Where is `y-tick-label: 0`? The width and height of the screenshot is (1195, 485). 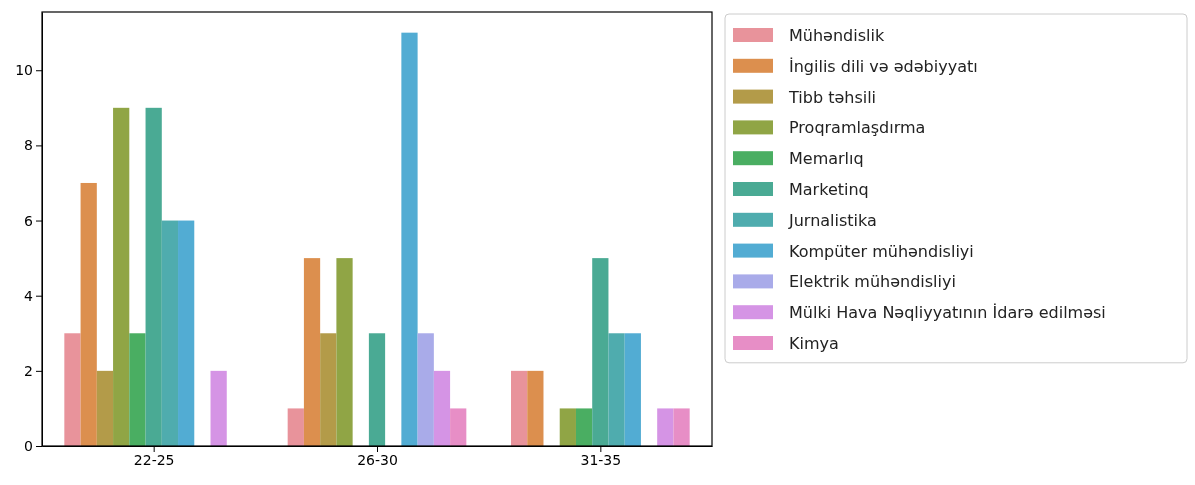 y-tick-label: 0 is located at coordinates (28, 445).